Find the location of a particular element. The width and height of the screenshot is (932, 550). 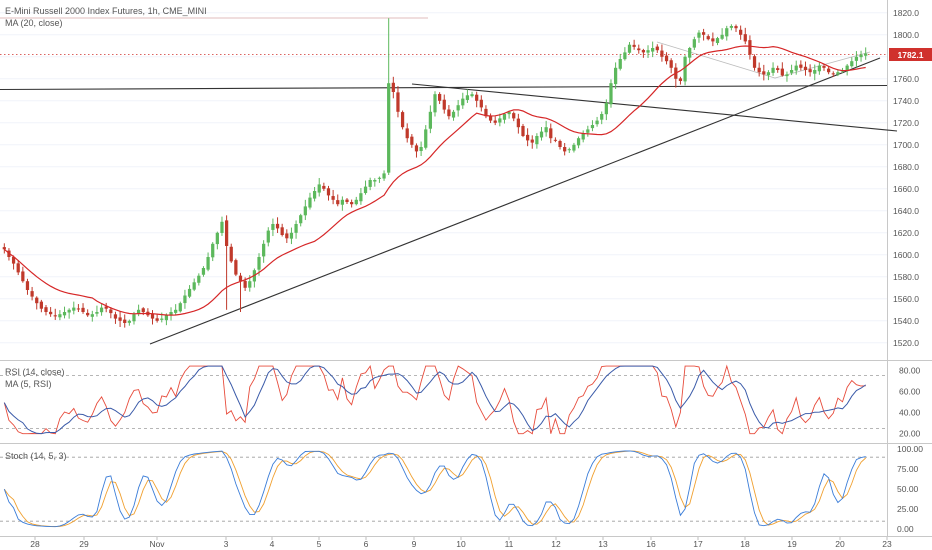

rsi-ma-indicator-label: MA (5, RSI) is located at coordinates (28, 384).